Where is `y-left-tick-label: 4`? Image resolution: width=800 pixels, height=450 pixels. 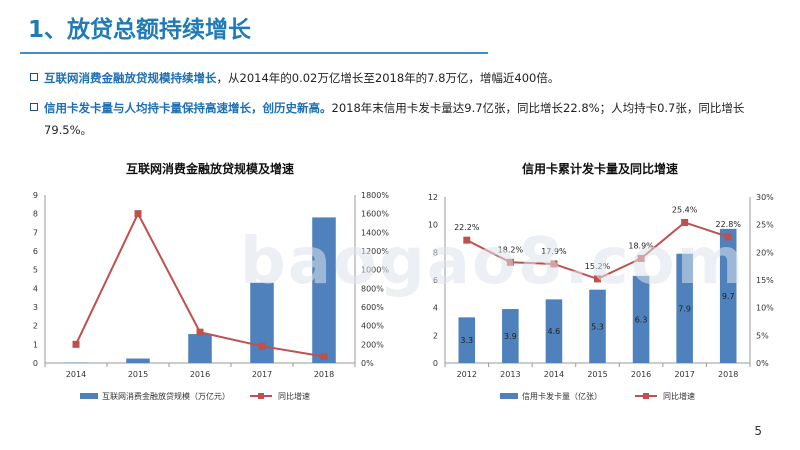 y-left-tick-label: 4 is located at coordinates (35, 288).